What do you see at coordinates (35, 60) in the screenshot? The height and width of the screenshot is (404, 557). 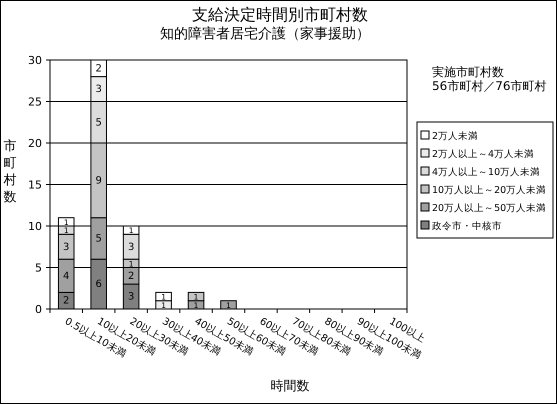 I see `y-tick-label: 30` at bounding box center [35, 60].